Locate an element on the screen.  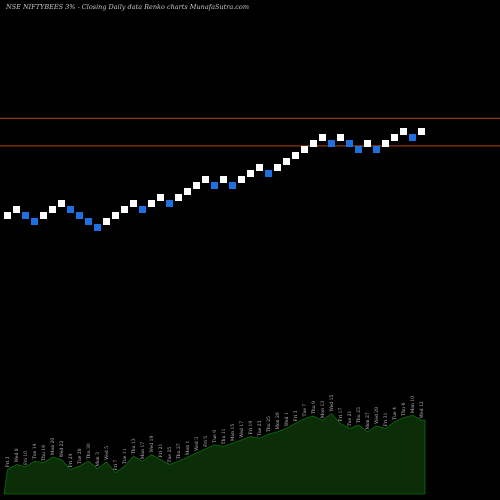
volume-label: Thu 6 is located at coordinates (404, 409).